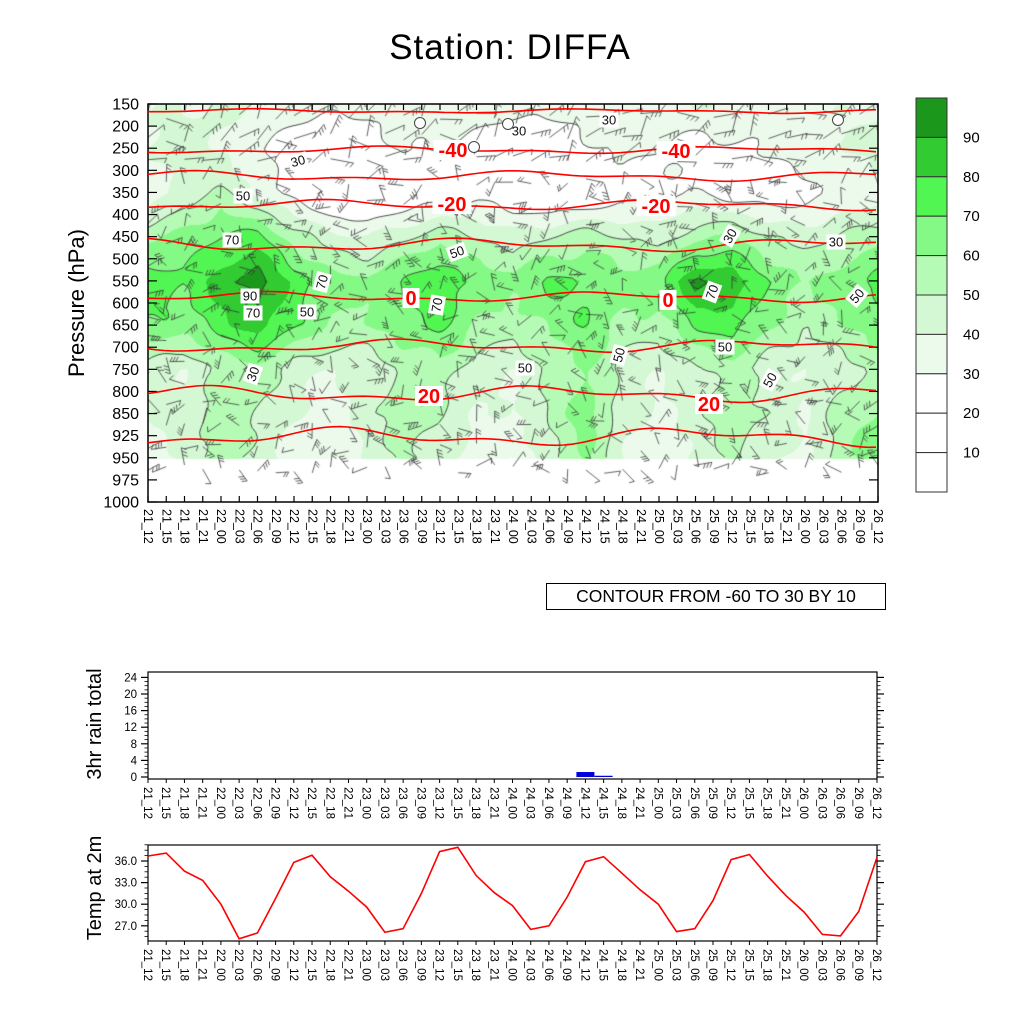  What do you see at coordinates (475, 803) in the screenshot?
I see `svg-text: 23_18` at bounding box center [475, 803].